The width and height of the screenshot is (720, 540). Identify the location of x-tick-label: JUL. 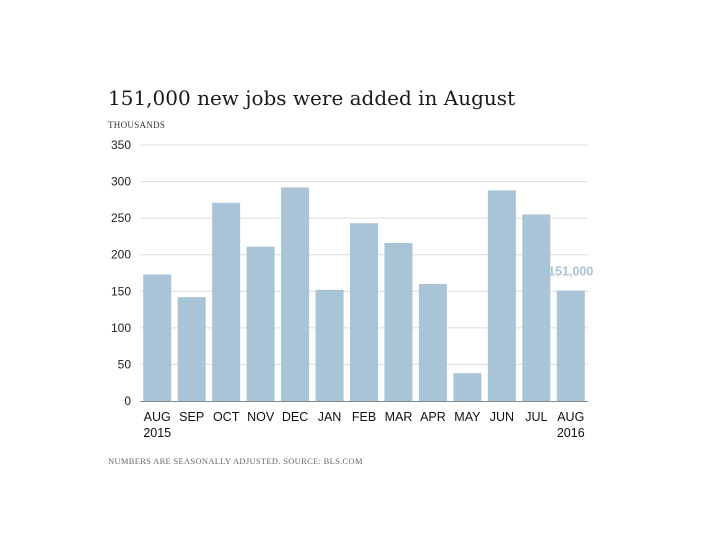
(536, 417).